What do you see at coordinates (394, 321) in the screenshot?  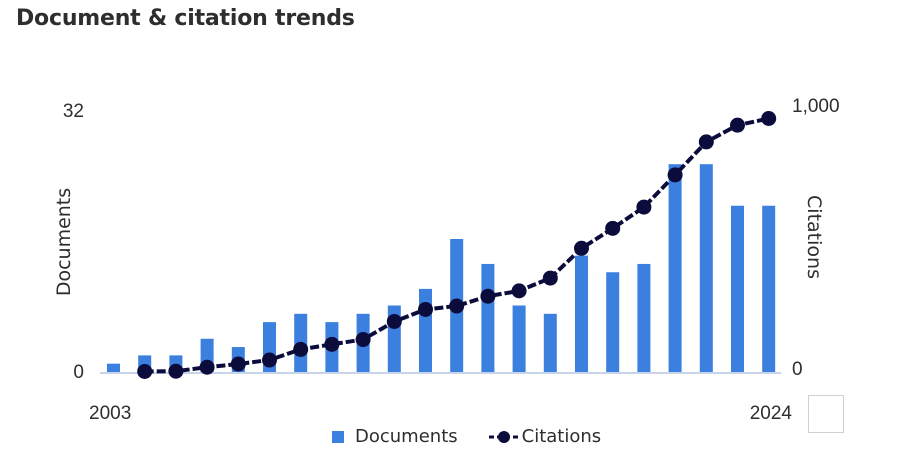 I see `citations-point-2012` at bounding box center [394, 321].